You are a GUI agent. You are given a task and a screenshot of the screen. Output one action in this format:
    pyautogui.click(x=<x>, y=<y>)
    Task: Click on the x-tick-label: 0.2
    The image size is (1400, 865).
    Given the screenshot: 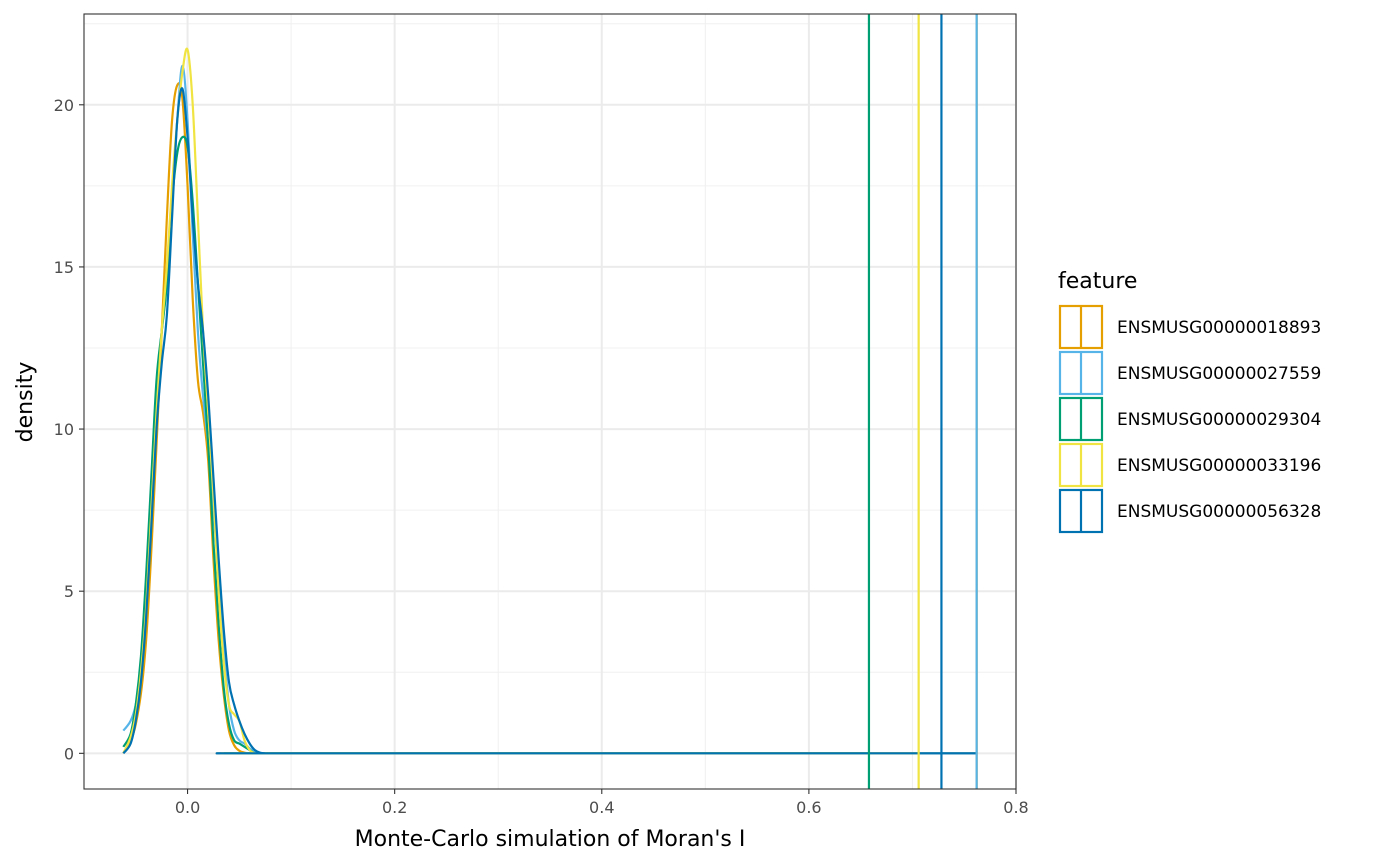 What is the action you would take?
    pyautogui.click(x=394, y=807)
    